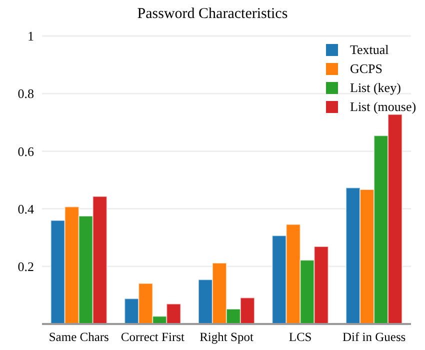 Image resolution: width=425 pixels, height=350 pixels. I want to click on y-tick-label: 0.4, so click(26, 208).